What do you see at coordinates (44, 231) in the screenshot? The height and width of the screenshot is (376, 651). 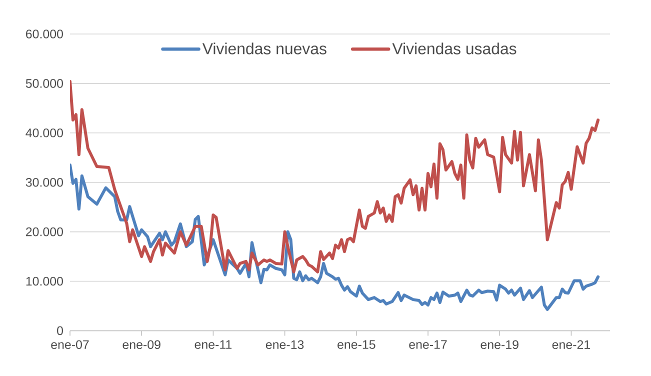 I see `y-tick-label: 20.000` at bounding box center [44, 231].